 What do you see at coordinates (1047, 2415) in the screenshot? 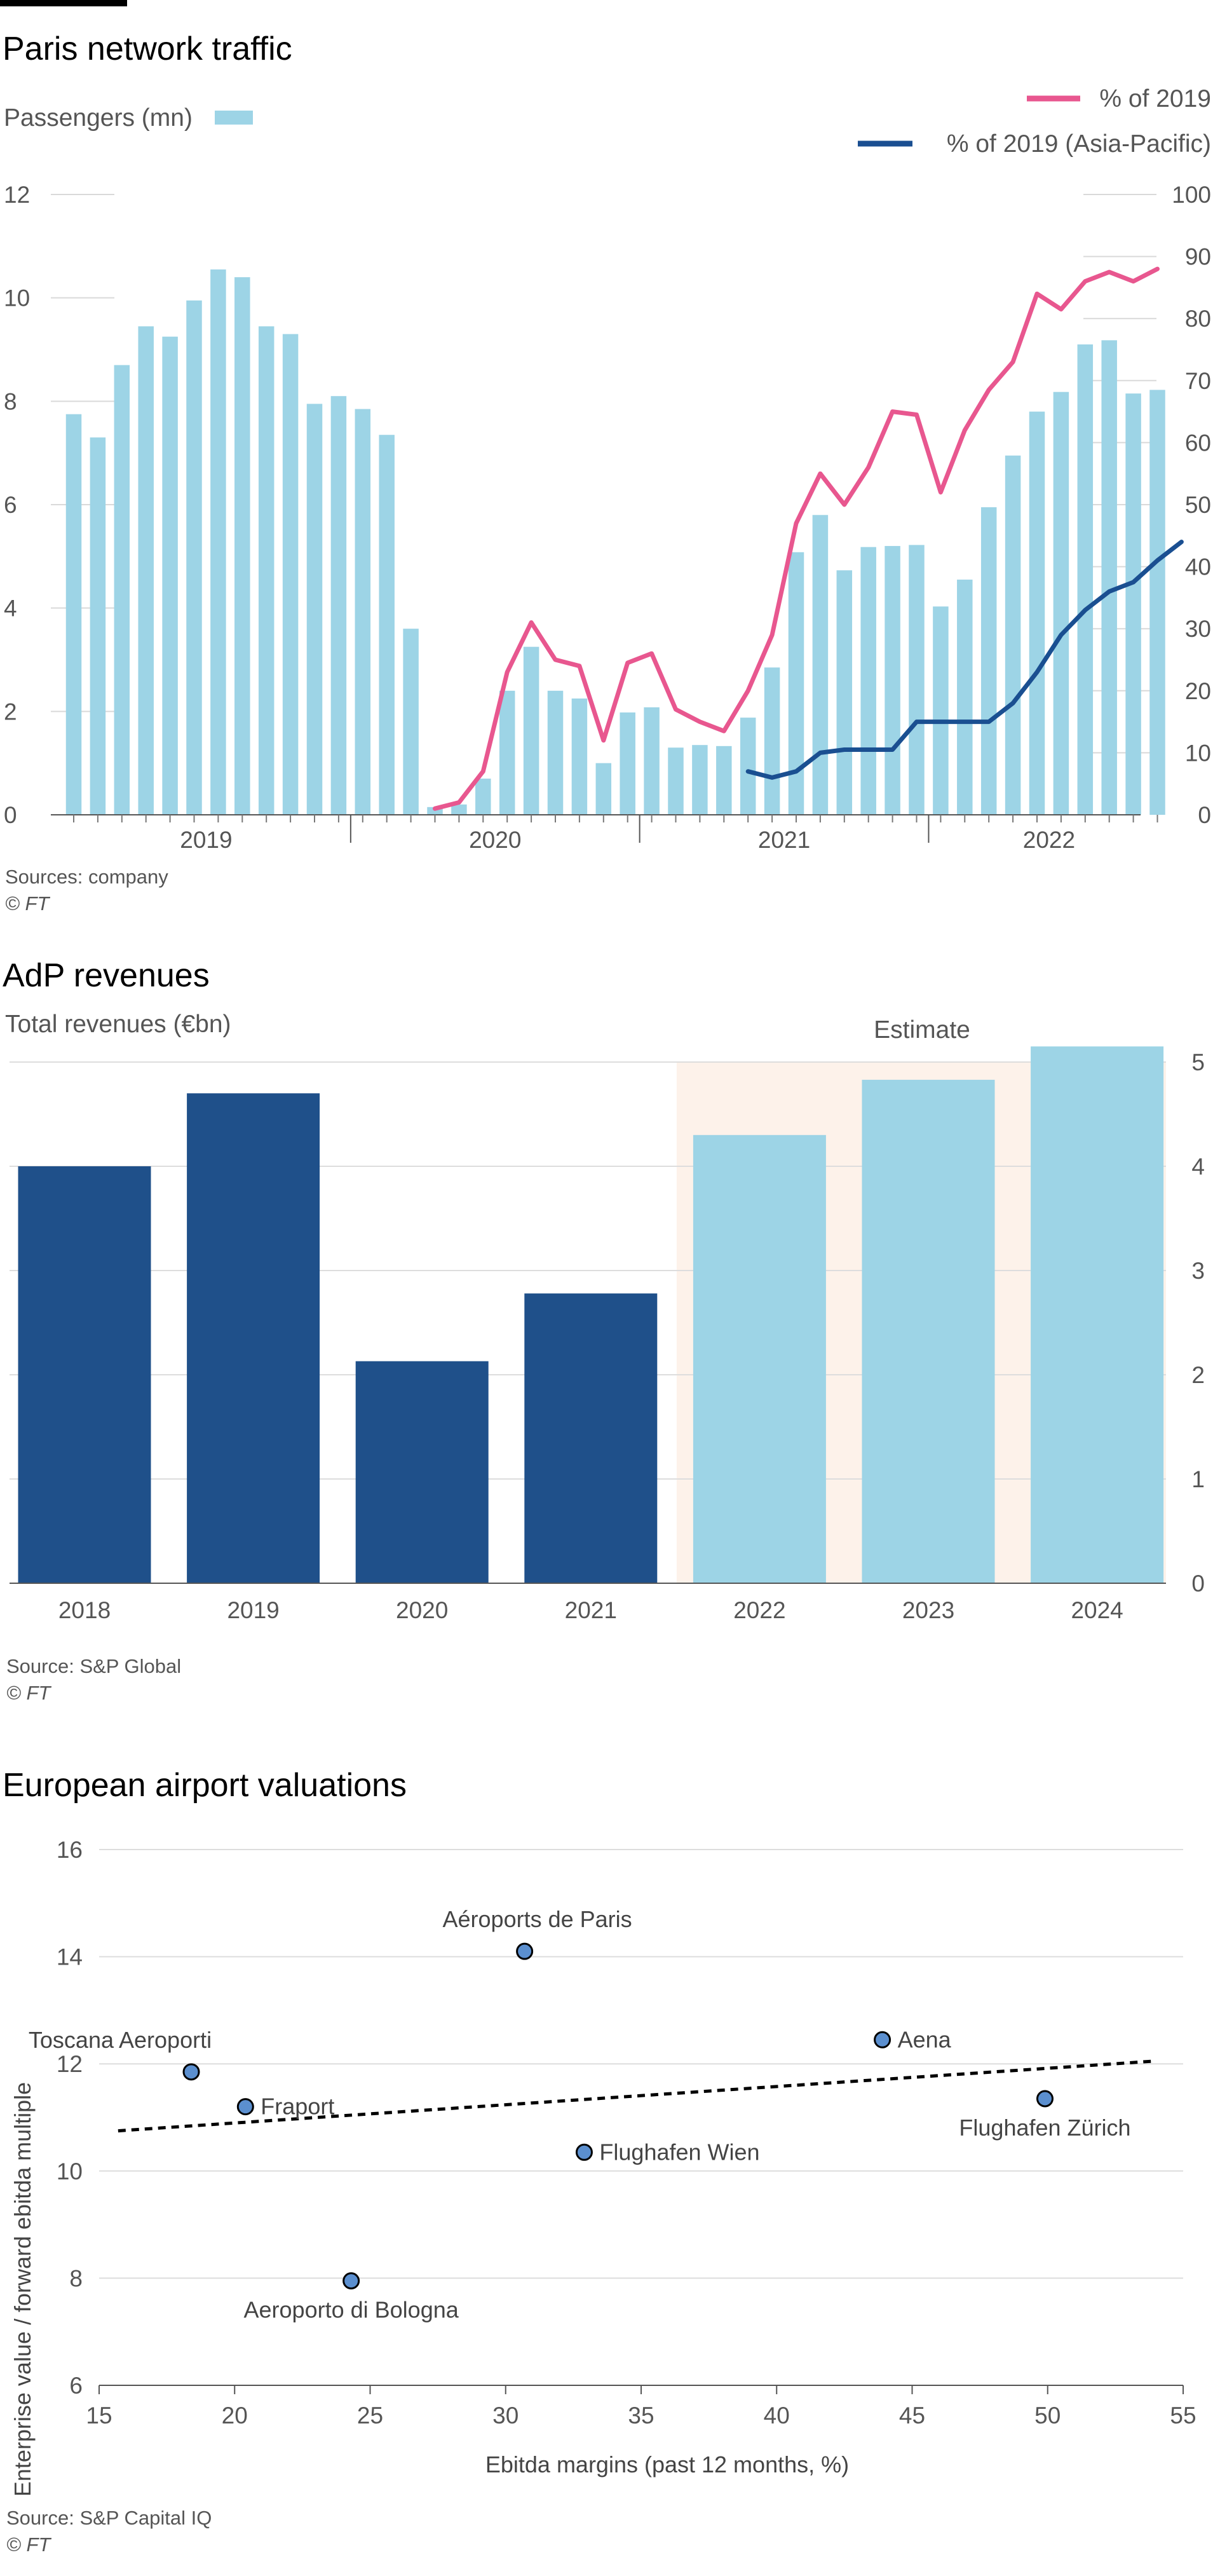
I see `x-tick-label: 50` at bounding box center [1047, 2415].